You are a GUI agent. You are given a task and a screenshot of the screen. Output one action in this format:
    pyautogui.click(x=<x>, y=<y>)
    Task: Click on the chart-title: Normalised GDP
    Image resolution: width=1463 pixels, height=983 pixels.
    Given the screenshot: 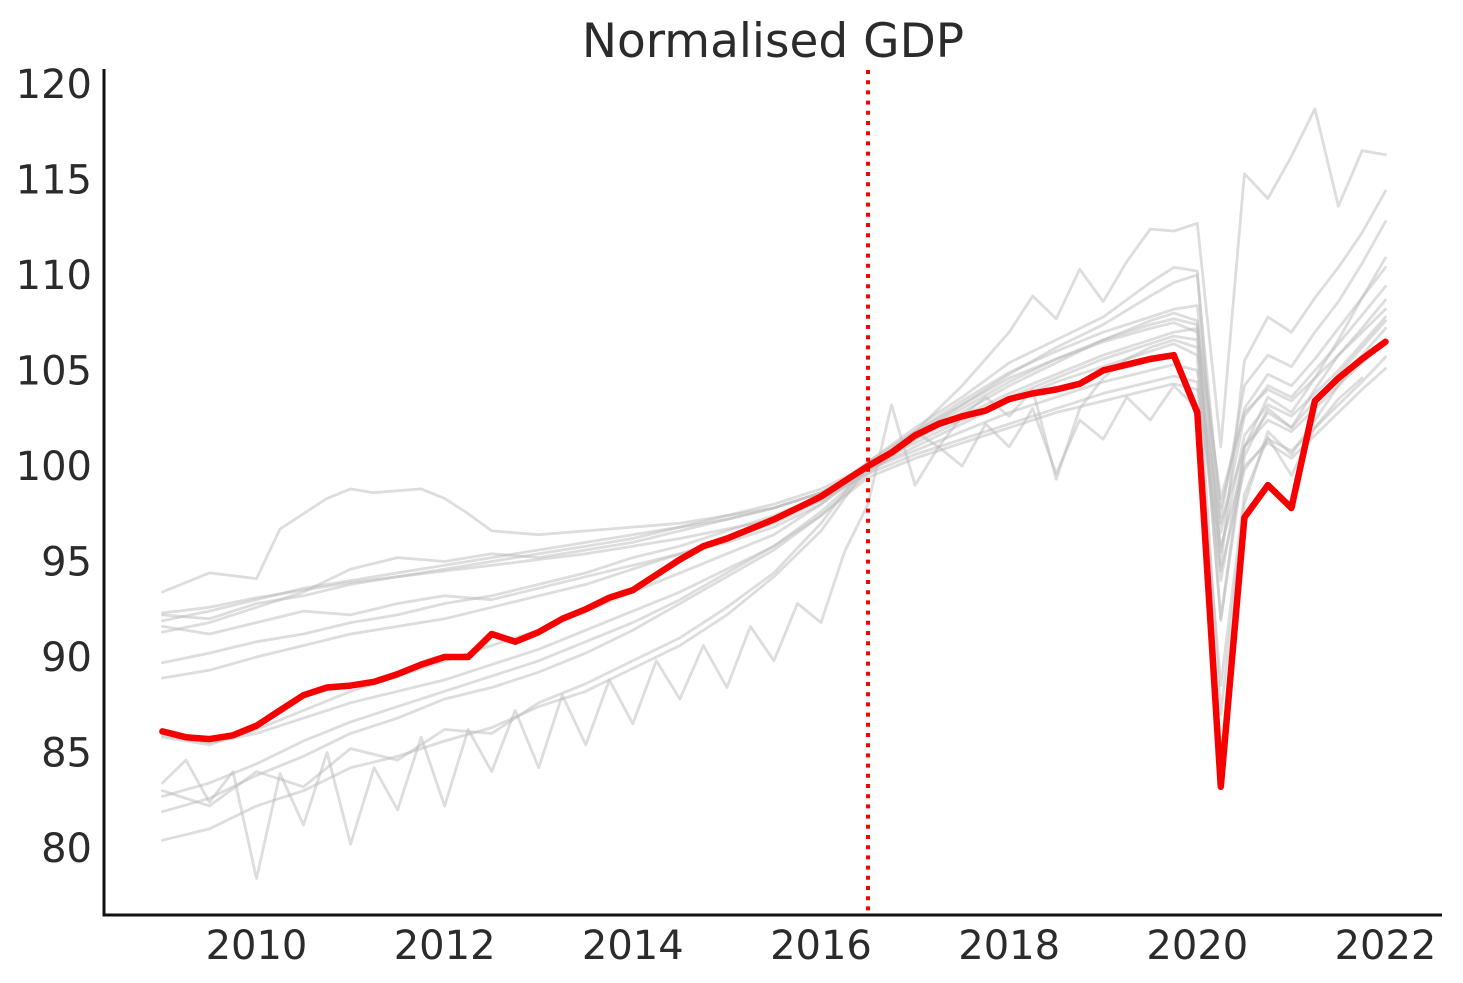 What is the action you would take?
    pyautogui.click(x=773, y=41)
    